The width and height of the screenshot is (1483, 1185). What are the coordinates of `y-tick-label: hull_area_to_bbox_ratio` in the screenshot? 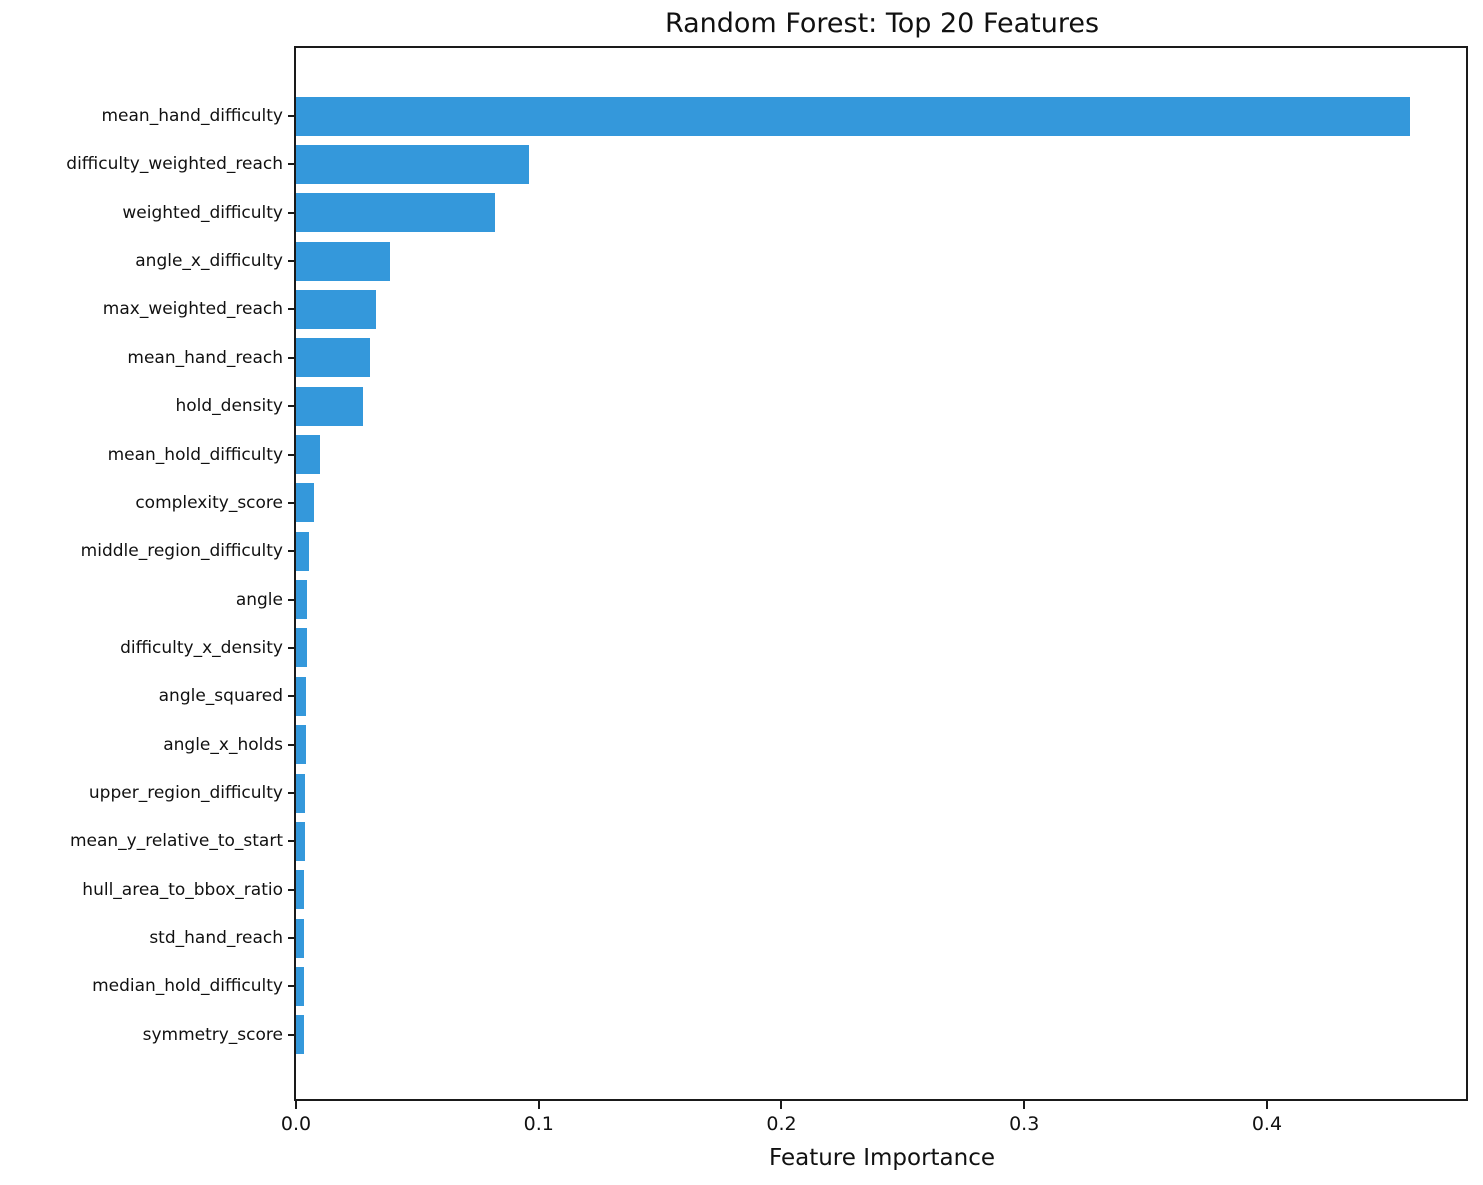 It's located at (182, 889).